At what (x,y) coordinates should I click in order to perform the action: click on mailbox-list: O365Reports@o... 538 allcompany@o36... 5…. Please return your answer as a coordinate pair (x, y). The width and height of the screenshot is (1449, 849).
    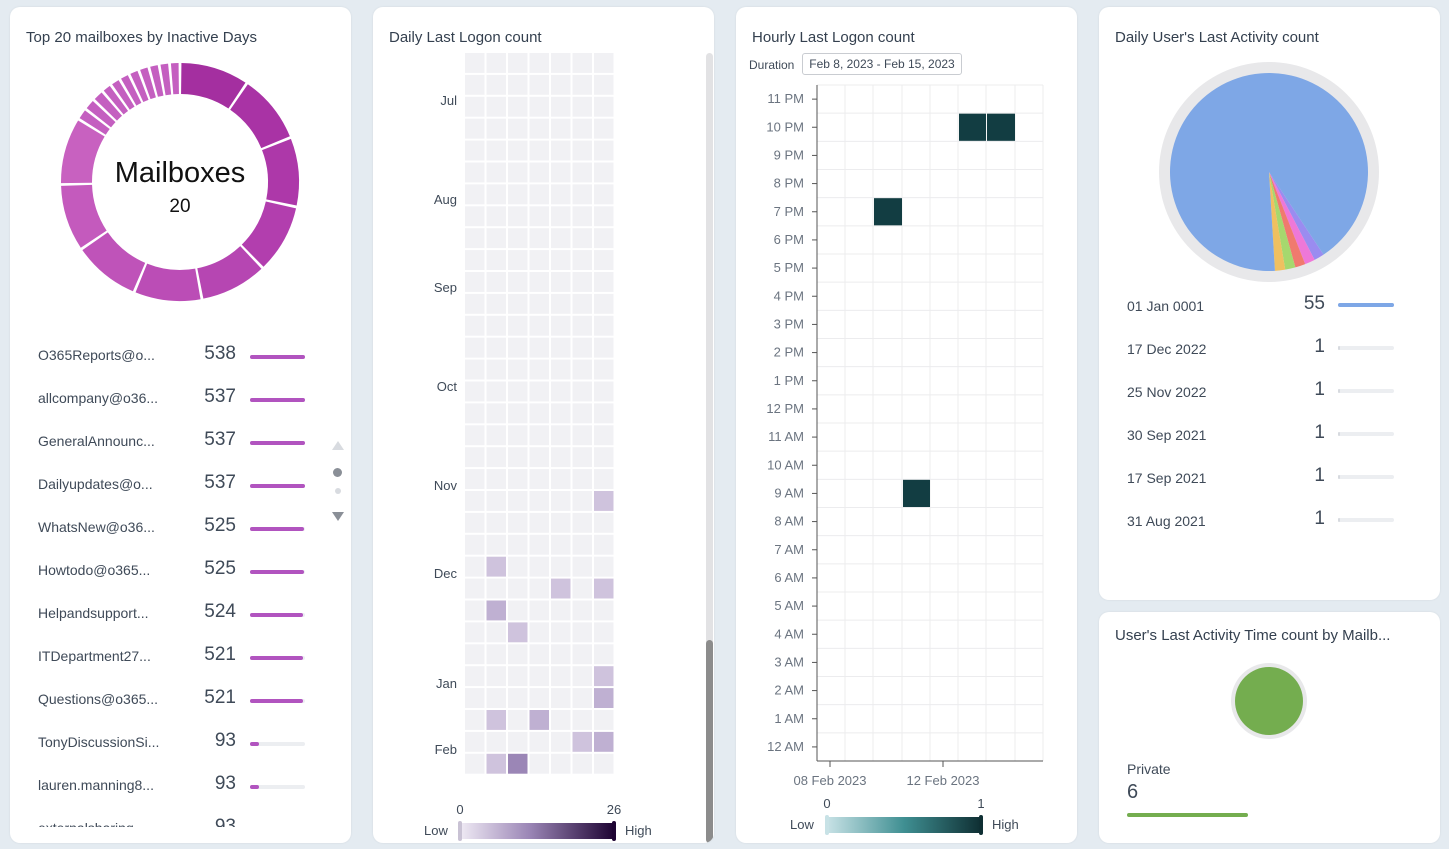
    Looking at the image, I should click on (180, 582).